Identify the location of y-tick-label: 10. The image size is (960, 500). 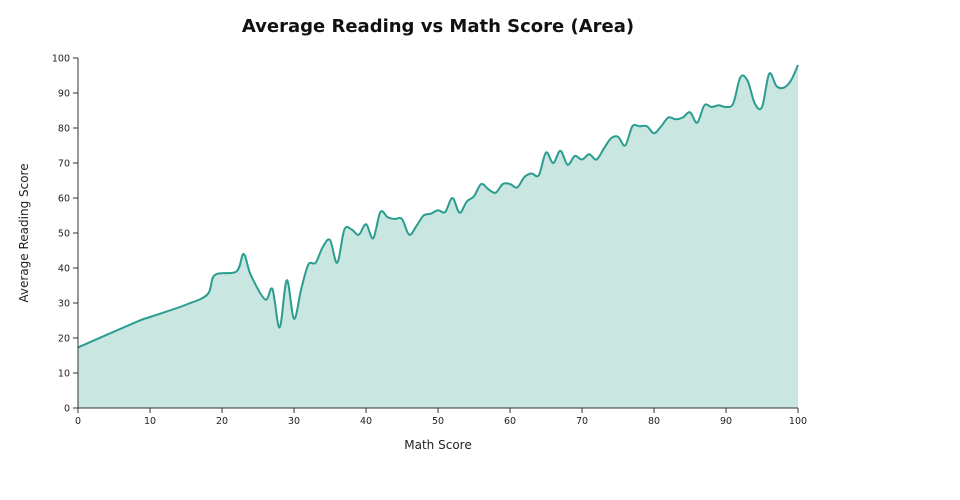
(64, 374).